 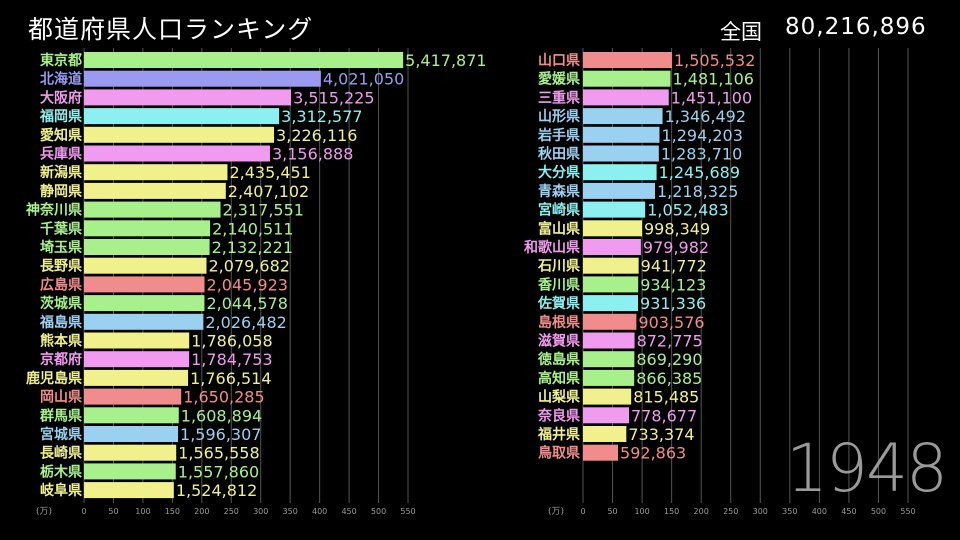 I want to click on right-value-label: 815,485, so click(x=666, y=397).